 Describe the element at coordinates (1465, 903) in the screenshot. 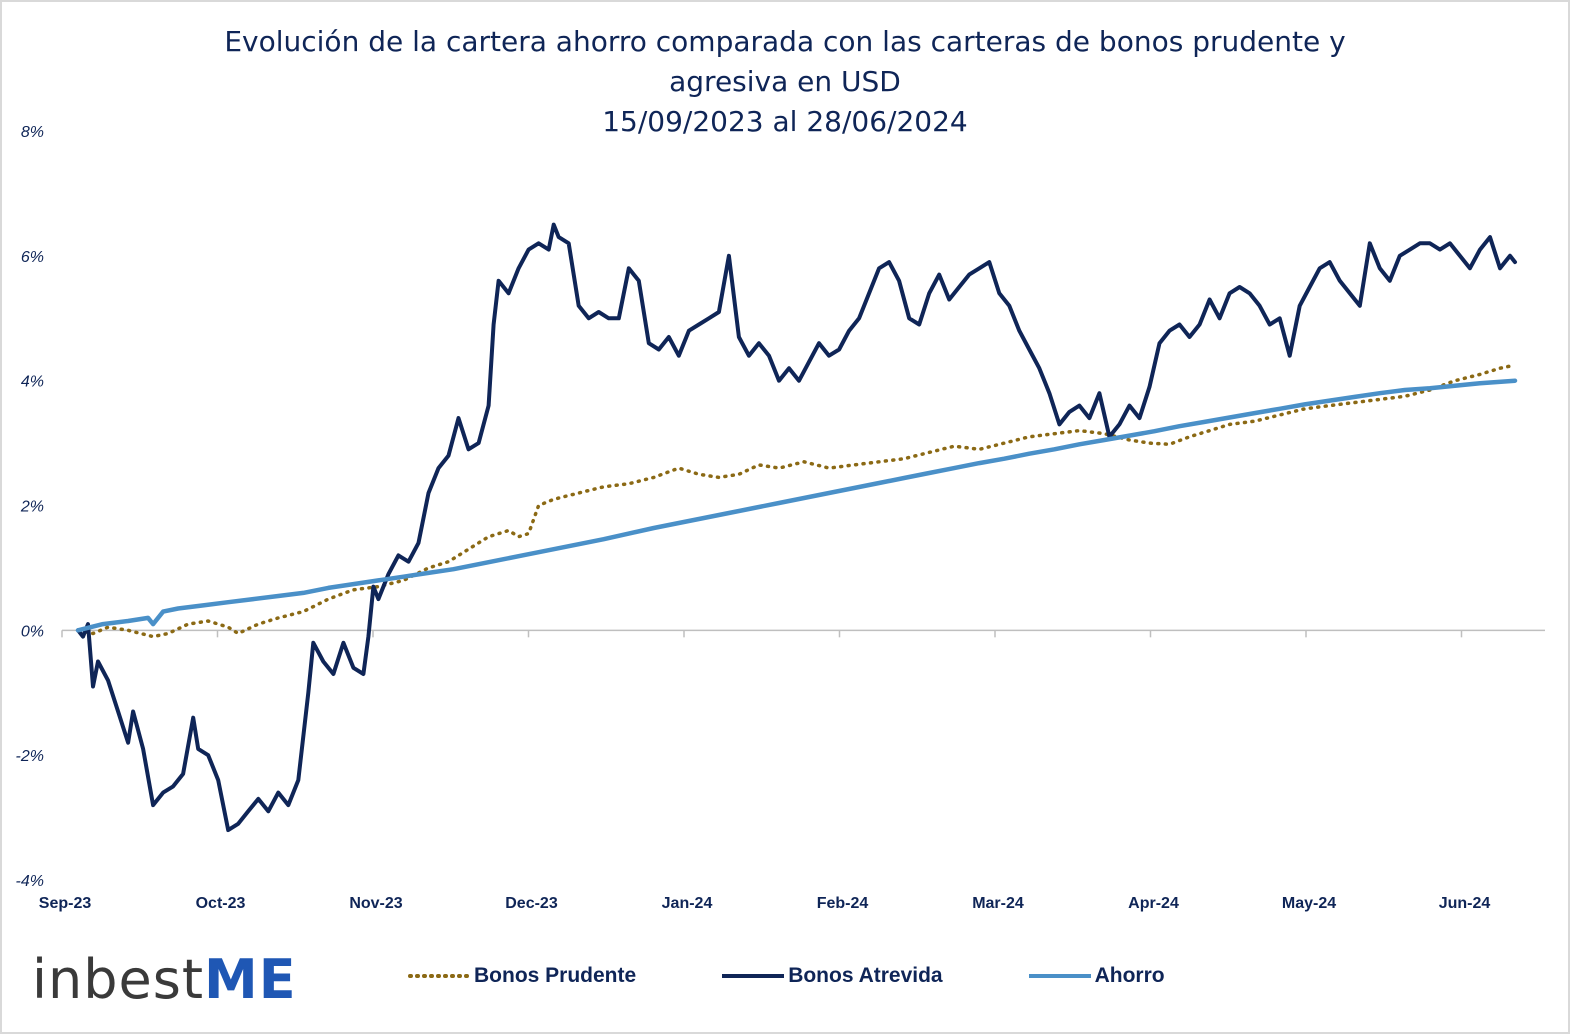

I see `x-tick-label: Jun-24` at that location.